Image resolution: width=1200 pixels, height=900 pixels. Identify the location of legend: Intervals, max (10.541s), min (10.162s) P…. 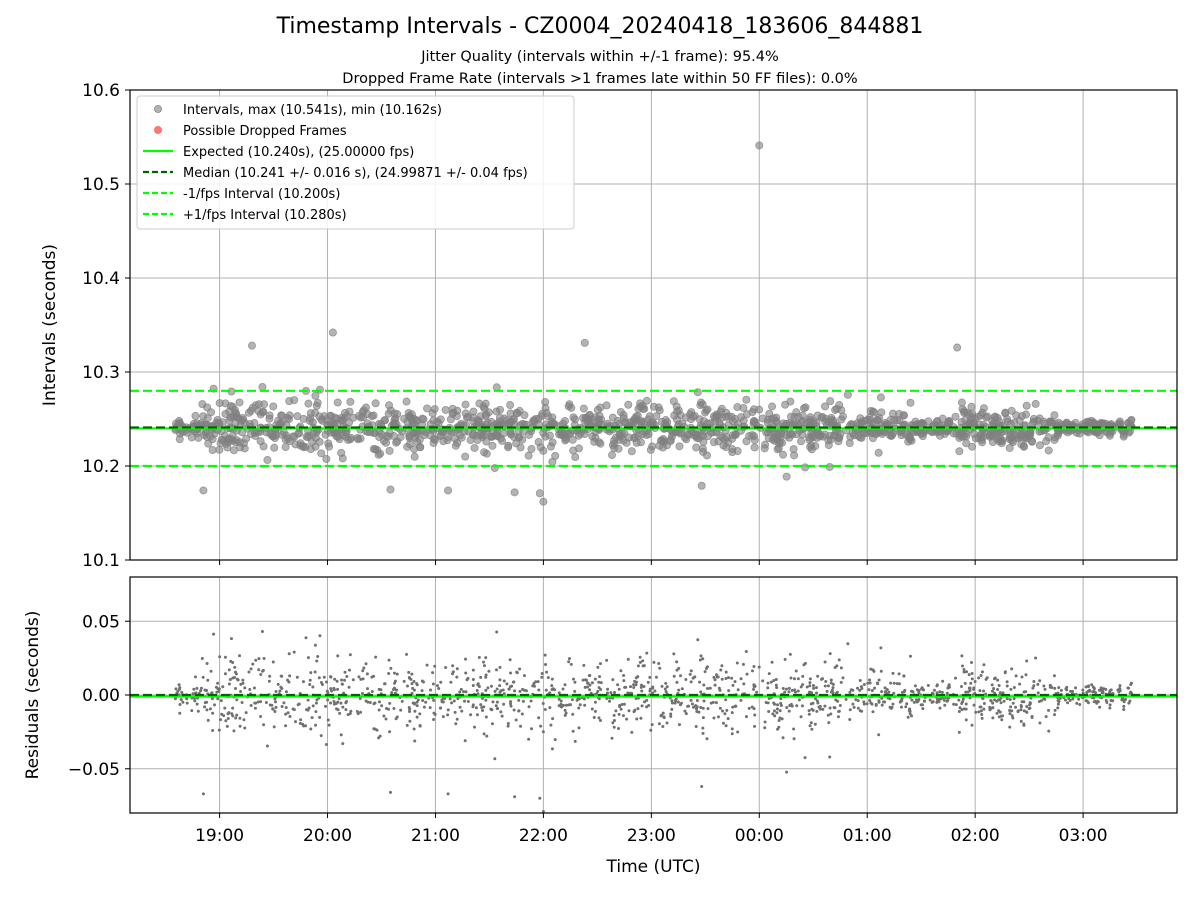
(355, 162).